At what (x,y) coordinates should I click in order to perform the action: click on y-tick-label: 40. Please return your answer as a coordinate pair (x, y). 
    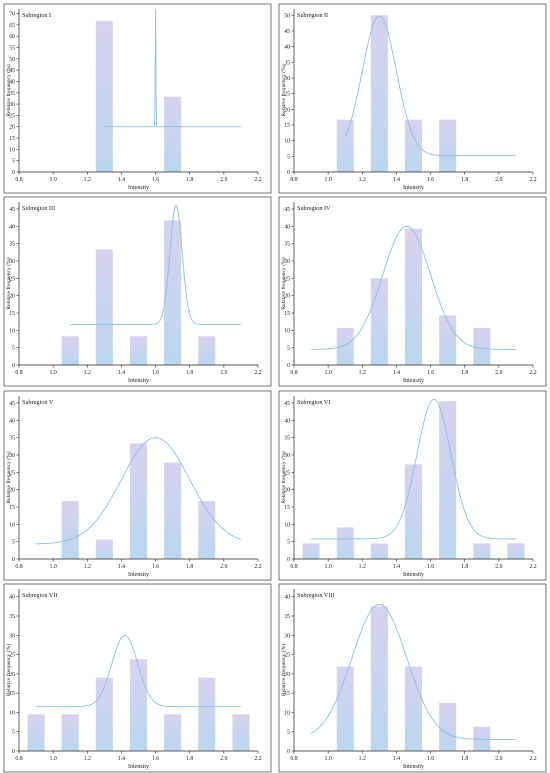
    Looking at the image, I should click on (287, 421).